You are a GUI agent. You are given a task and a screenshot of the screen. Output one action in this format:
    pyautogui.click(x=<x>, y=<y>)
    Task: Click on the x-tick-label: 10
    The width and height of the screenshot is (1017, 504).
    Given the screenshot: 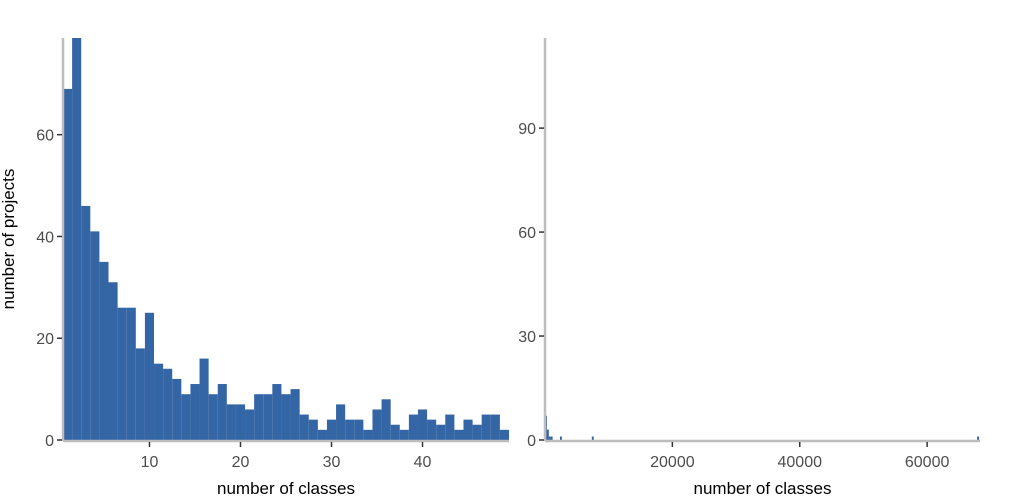 What is the action you would take?
    pyautogui.click(x=150, y=462)
    